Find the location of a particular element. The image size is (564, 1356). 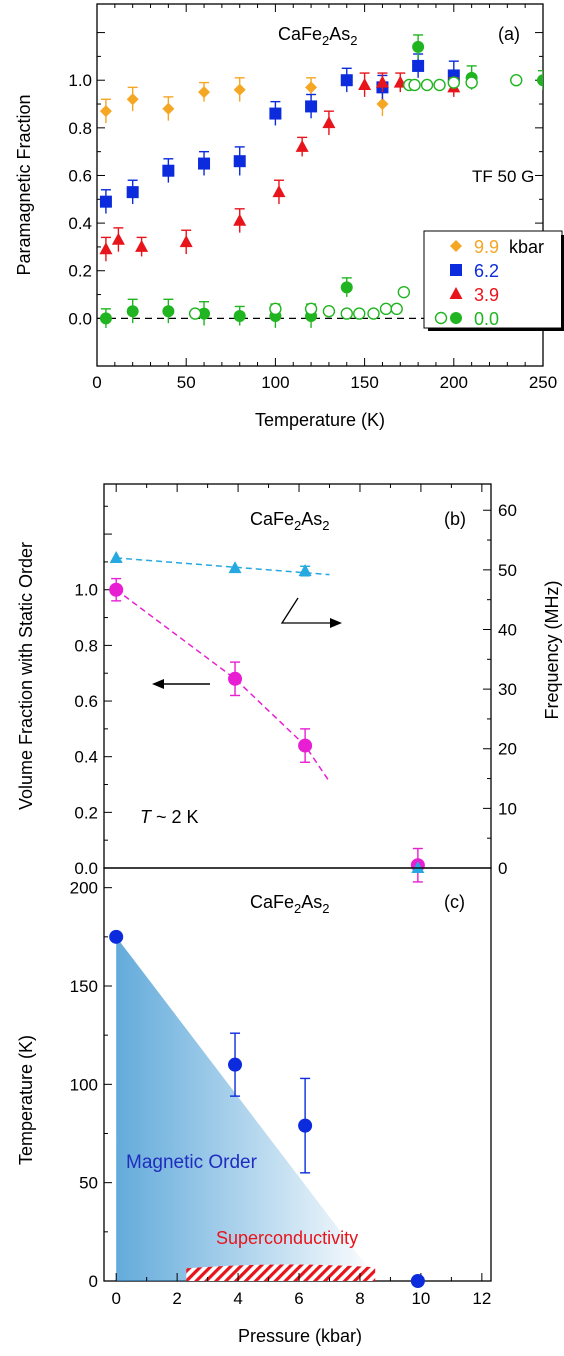

left-axis-arrow is located at coordinates (181, 684).